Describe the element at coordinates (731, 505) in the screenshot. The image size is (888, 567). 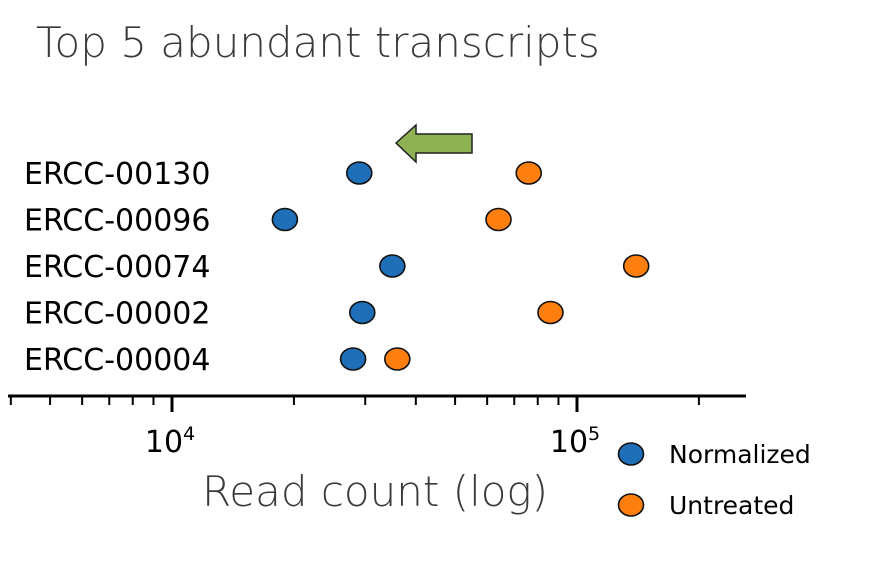
I see `legend-label: Untreated` at that location.